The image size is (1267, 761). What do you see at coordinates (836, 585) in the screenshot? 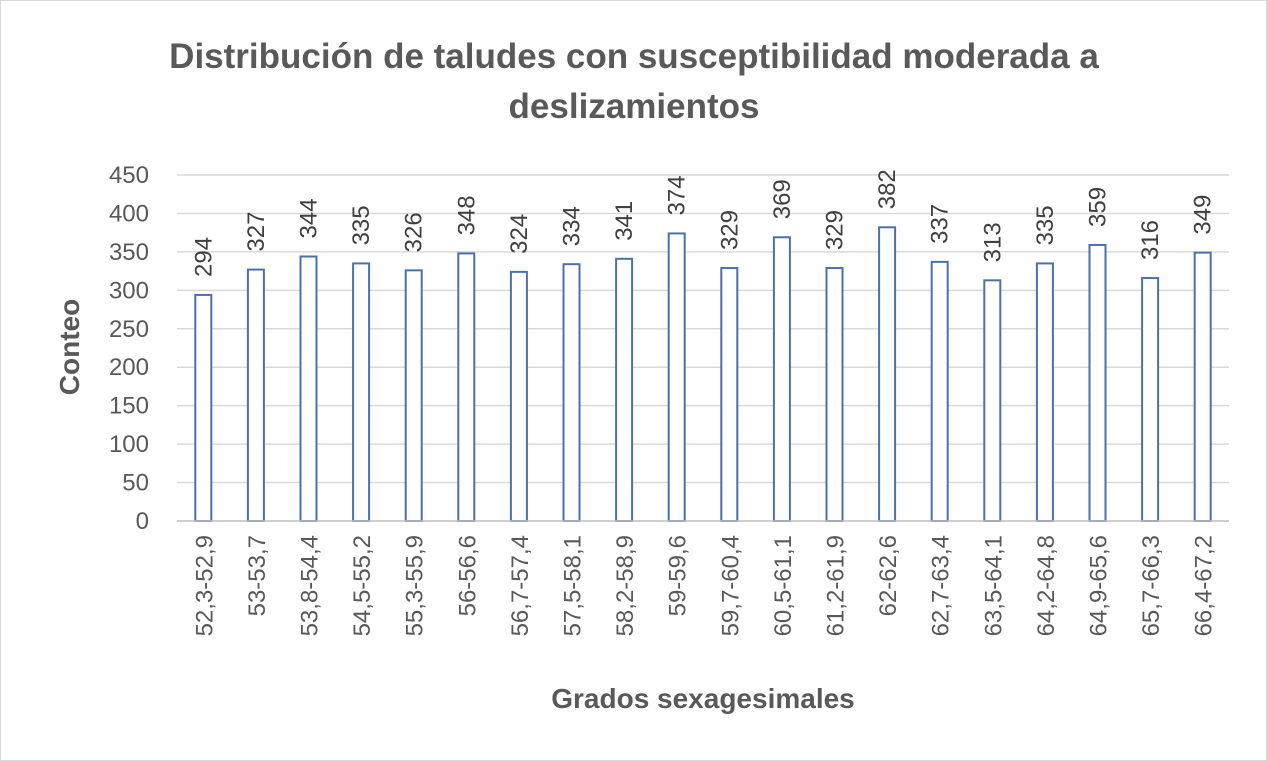
I see `x-tick-label: 61,2-61,9` at bounding box center [836, 585].